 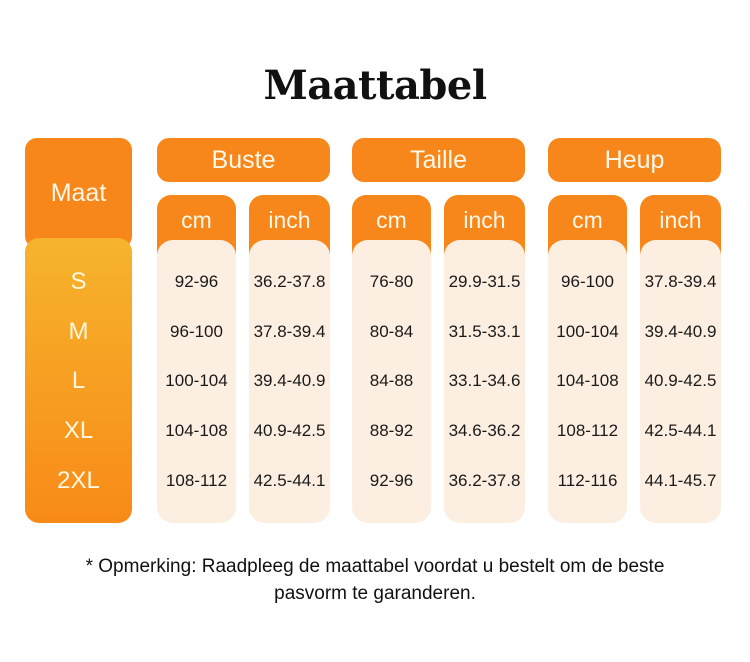 What do you see at coordinates (587, 480) in the screenshot?
I see `table-cell: 112-116` at bounding box center [587, 480].